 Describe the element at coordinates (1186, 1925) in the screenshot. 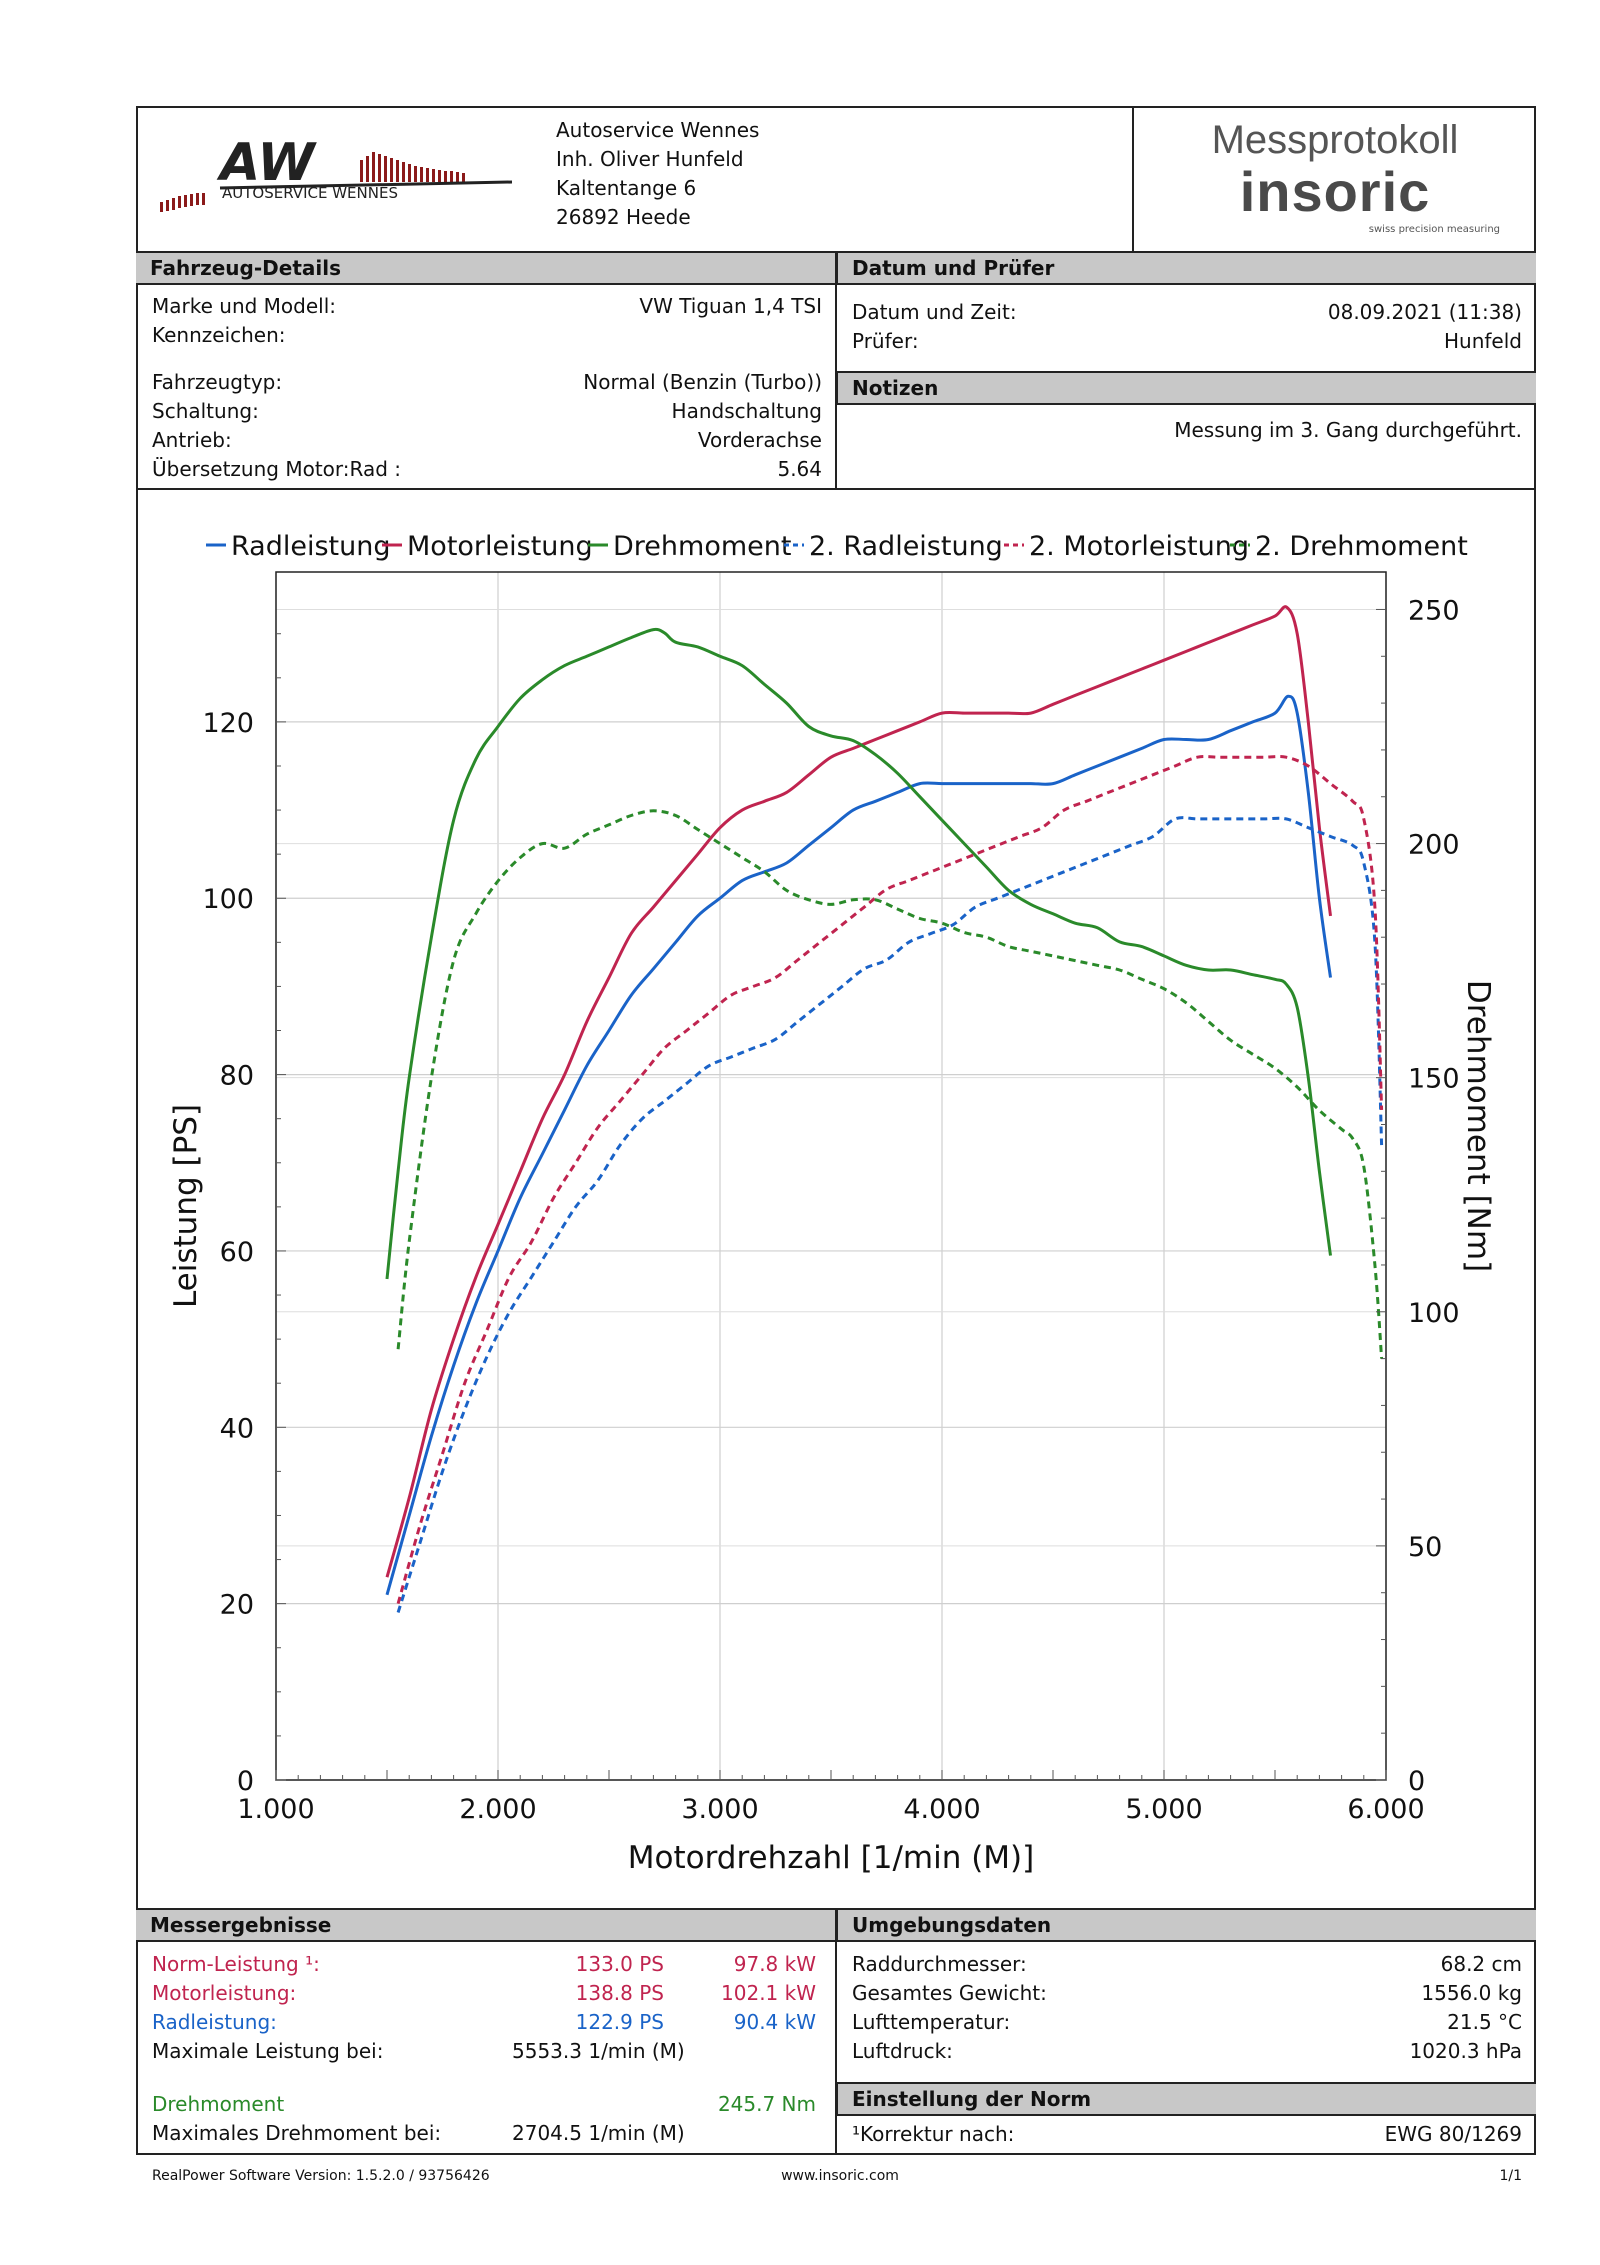

I see `environment-header: Umgebungsdaten` at that location.